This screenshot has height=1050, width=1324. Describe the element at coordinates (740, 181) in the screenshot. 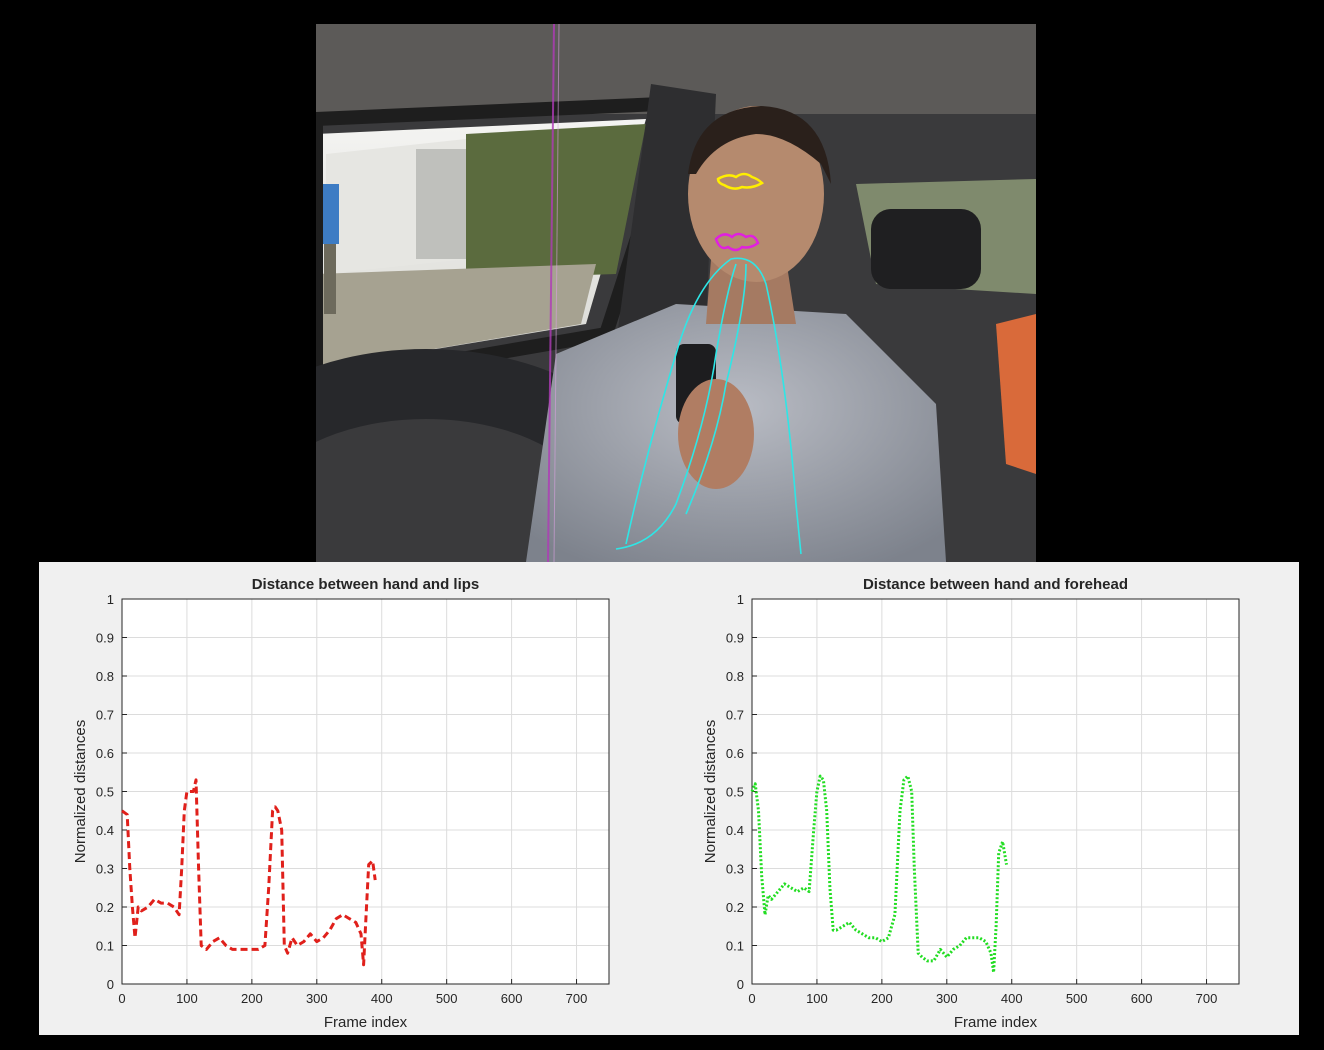

I see `forehead-marker` at that location.